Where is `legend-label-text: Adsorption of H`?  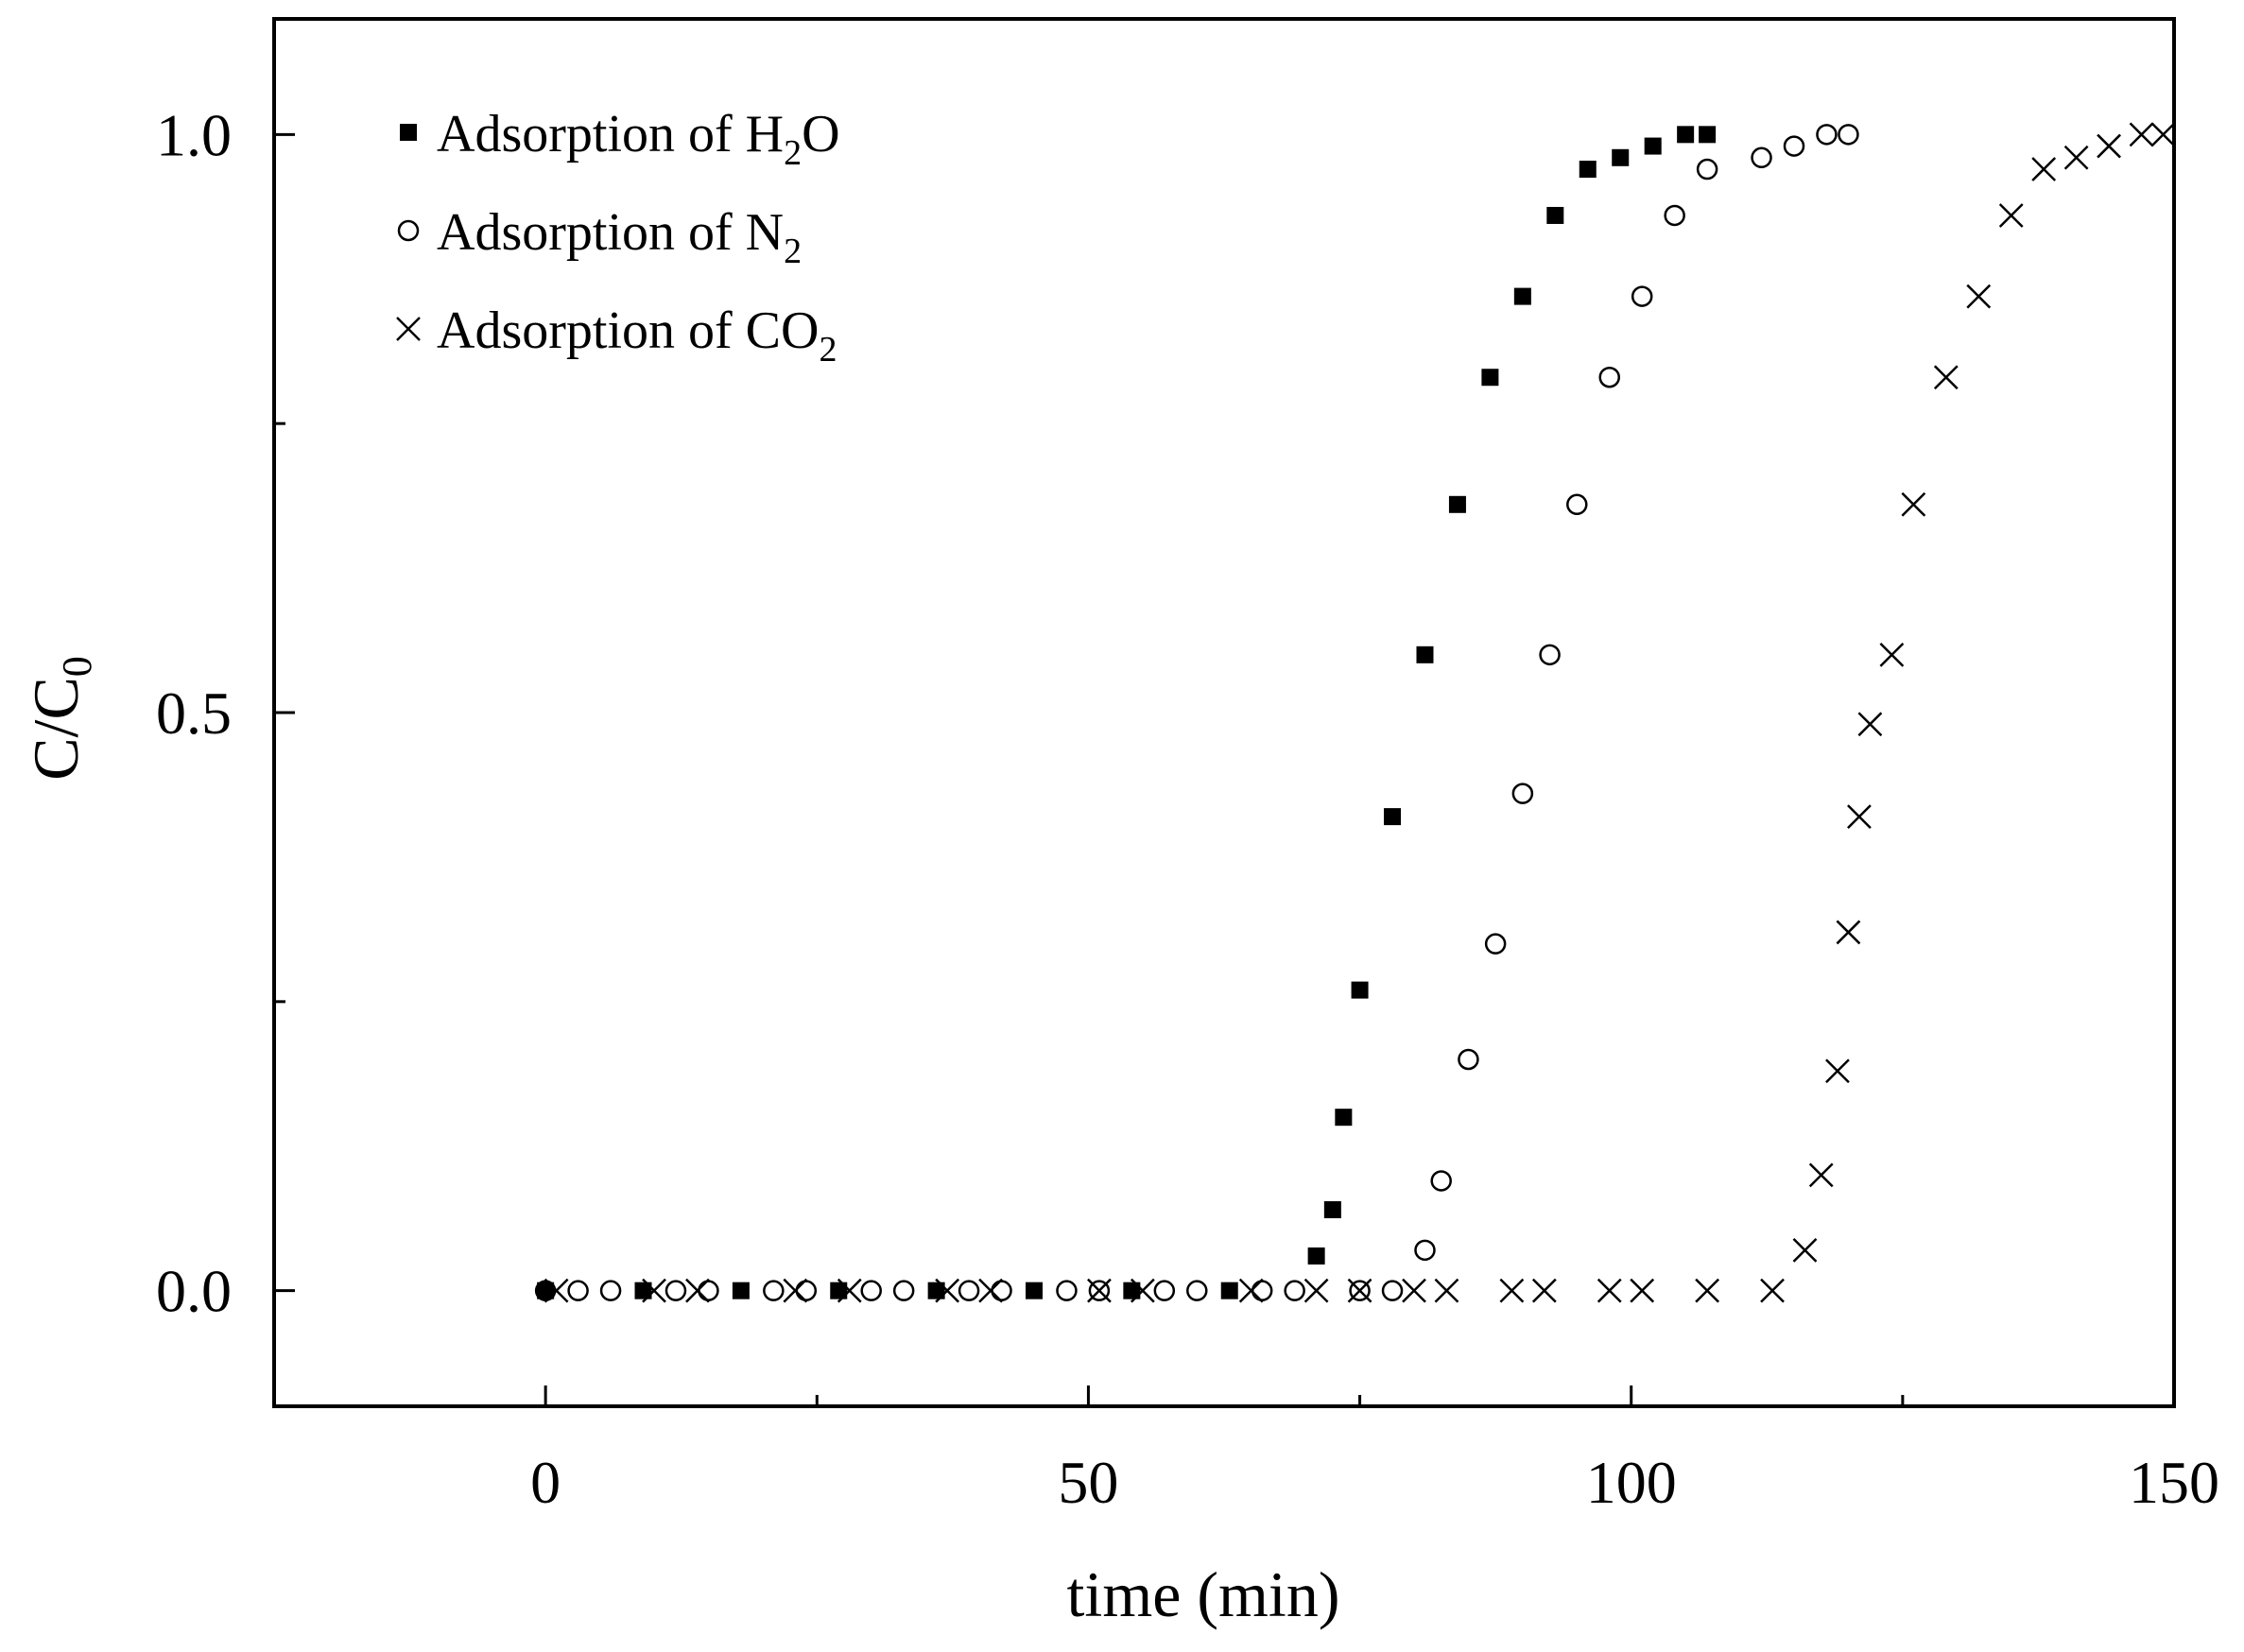 legend-label-text: Adsorption of H is located at coordinates (610, 134).